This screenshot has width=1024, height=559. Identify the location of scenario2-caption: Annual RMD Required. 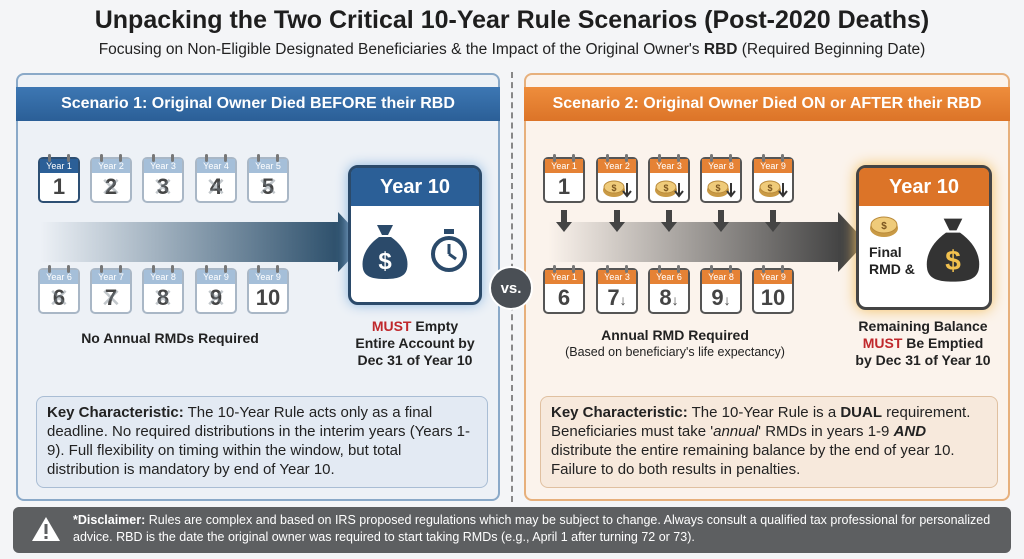
(675, 335).